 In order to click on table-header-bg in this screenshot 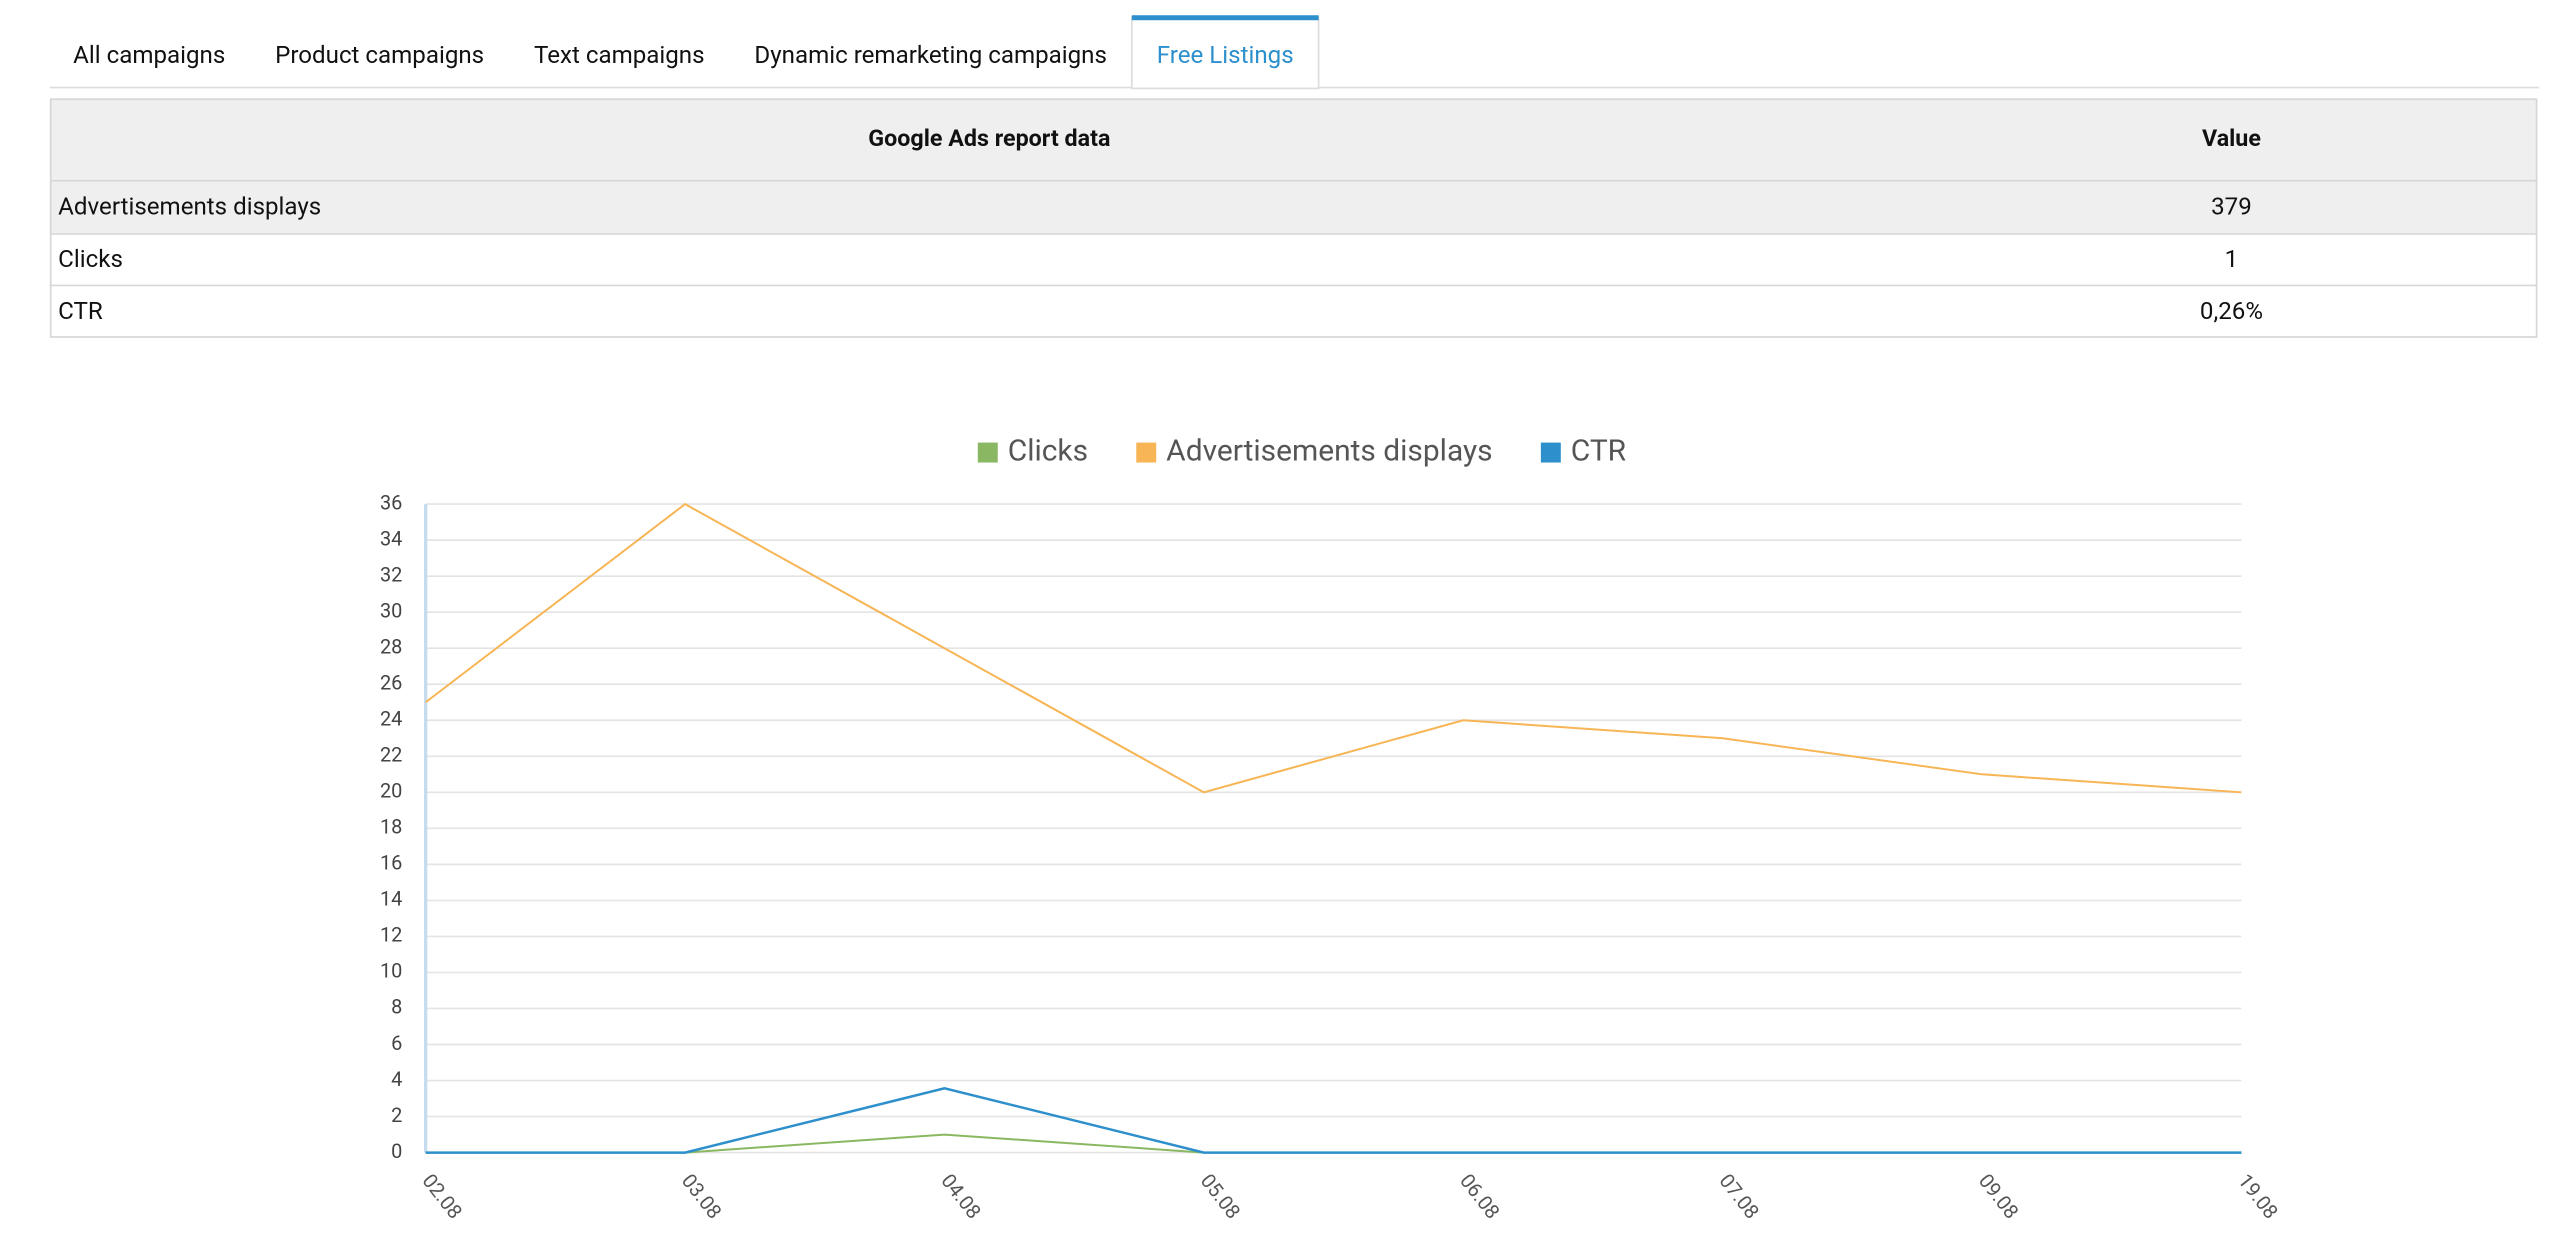, I will do `click(1293, 139)`.